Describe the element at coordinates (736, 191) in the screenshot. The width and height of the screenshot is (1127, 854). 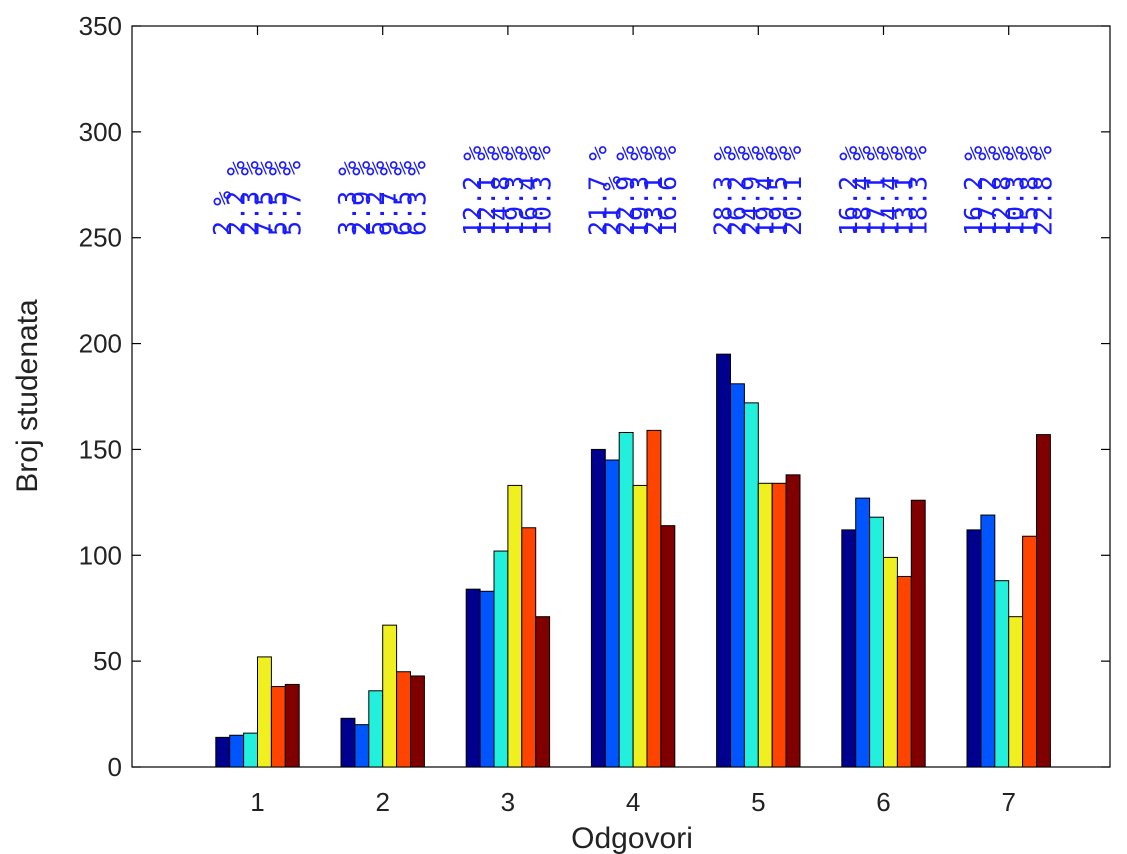
I see `percent-label: 26.2 %` at that location.